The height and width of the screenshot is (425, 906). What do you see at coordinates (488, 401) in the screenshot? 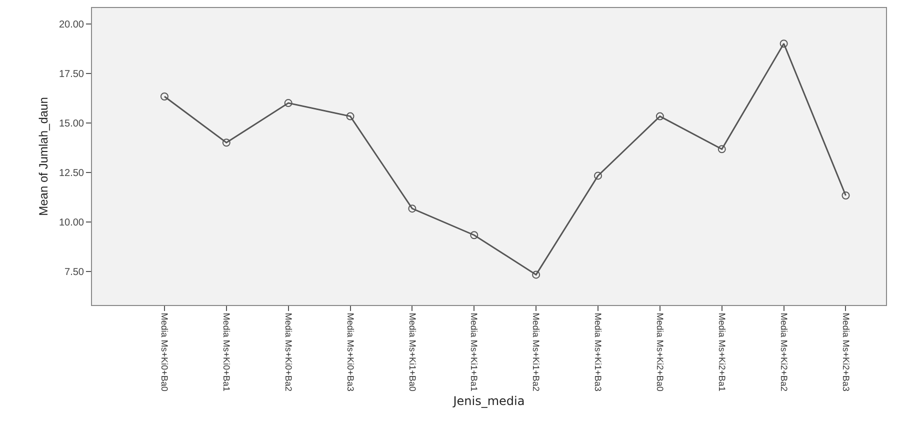
I see `x-axis-title: Jenis_media` at bounding box center [488, 401].